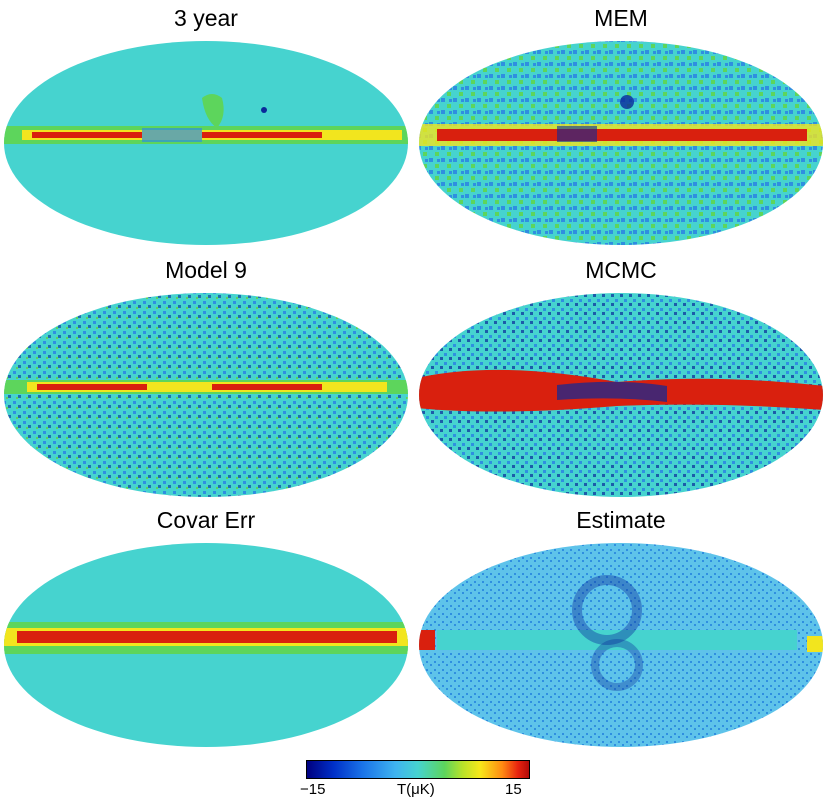  Describe the element at coordinates (621, 18) in the screenshot. I see `panel-title: MEM` at that location.